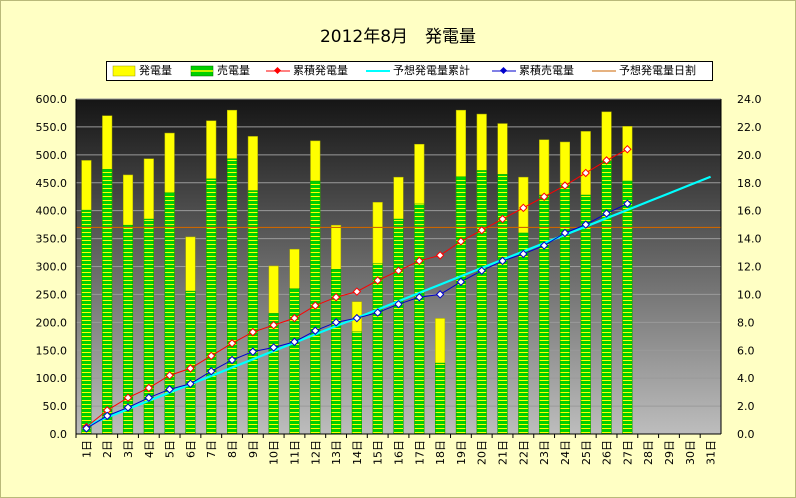 The width and height of the screenshot is (796, 498). I want to click on y-left-tick-label: 300.0, so click(52, 267).